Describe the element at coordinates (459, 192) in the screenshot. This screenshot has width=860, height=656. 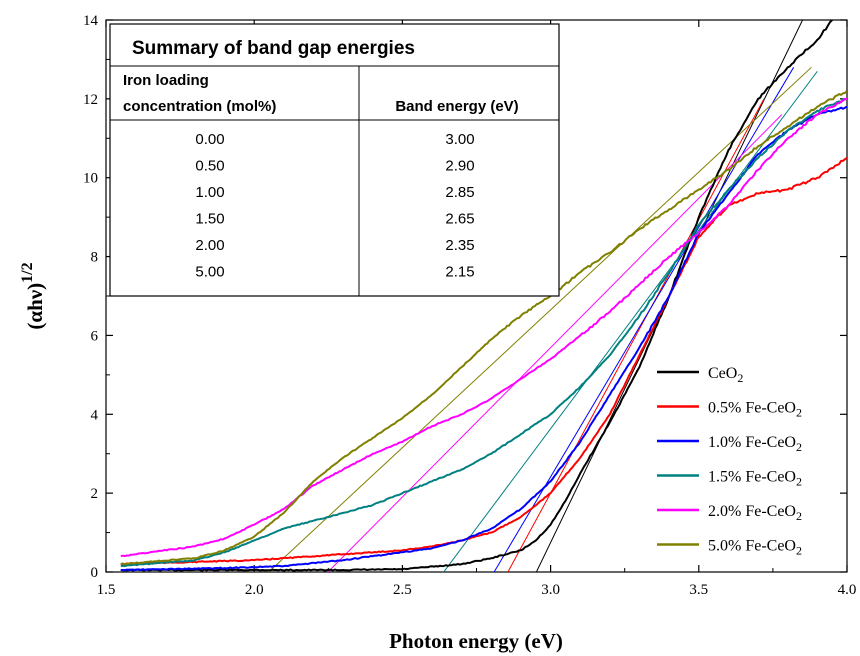
I see `table-cell-band: 2.85` at that location.